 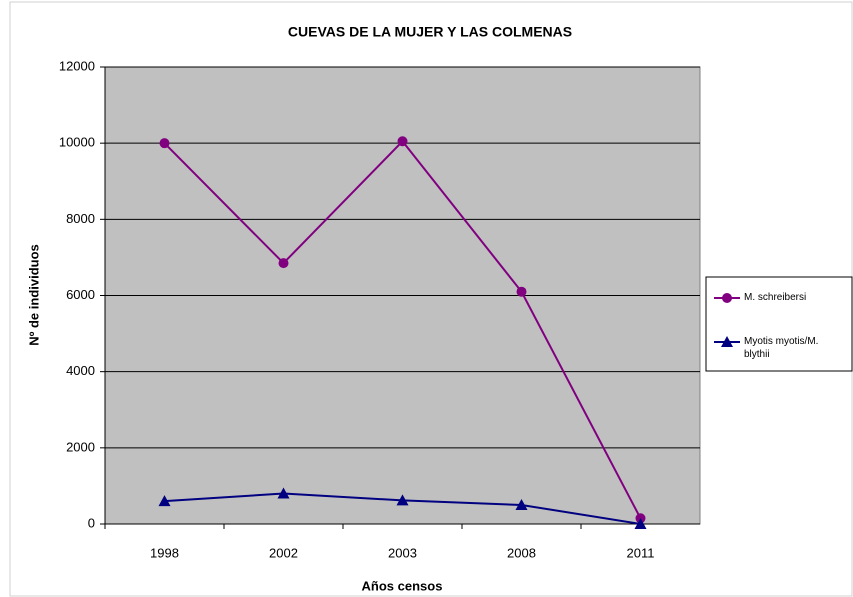 What do you see at coordinates (781, 348) in the screenshot?
I see `legend-label: Myotis myotis/M. blythii` at bounding box center [781, 348].